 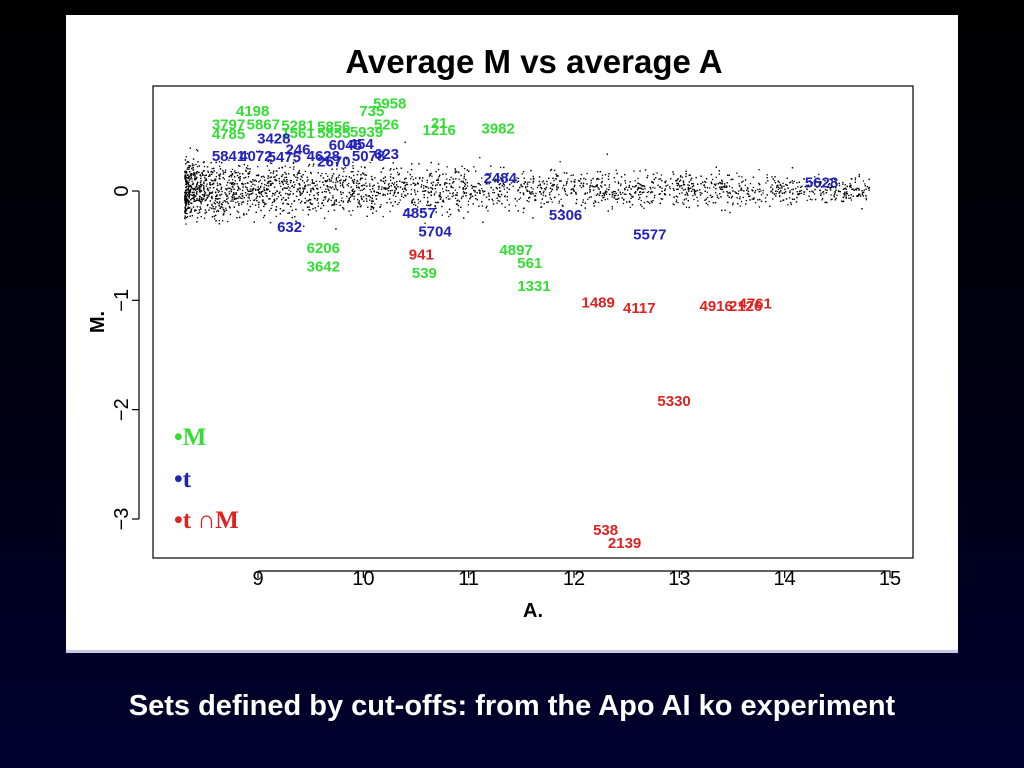 What do you see at coordinates (501, 178) in the screenshot?
I see `gene-label: 2484` at bounding box center [501, 178].